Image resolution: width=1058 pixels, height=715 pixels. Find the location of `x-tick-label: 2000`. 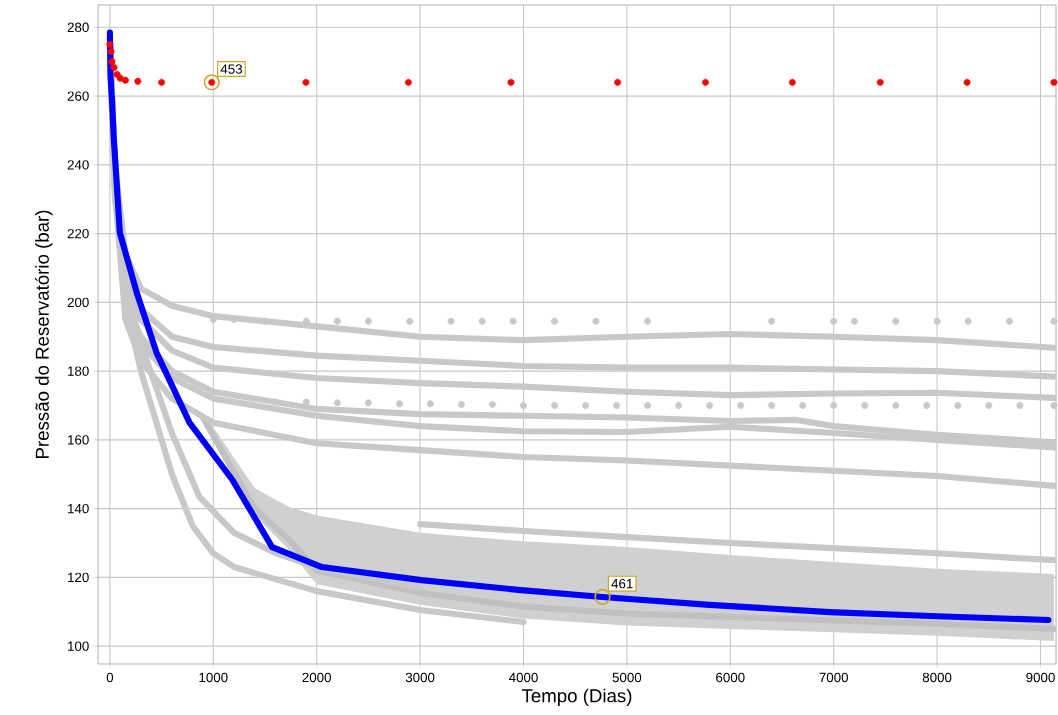

x-tick-label: 2000 is located at coordinates (316, 677).